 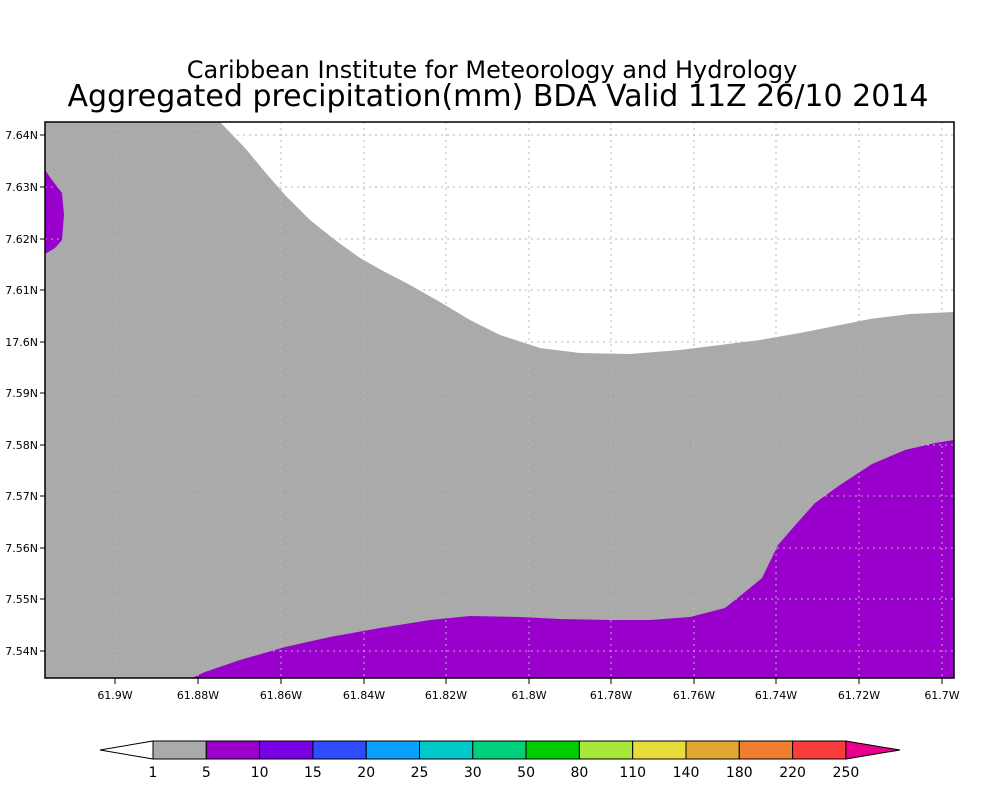 I want to click on legend-label: 5, so click(x=206, y=773).